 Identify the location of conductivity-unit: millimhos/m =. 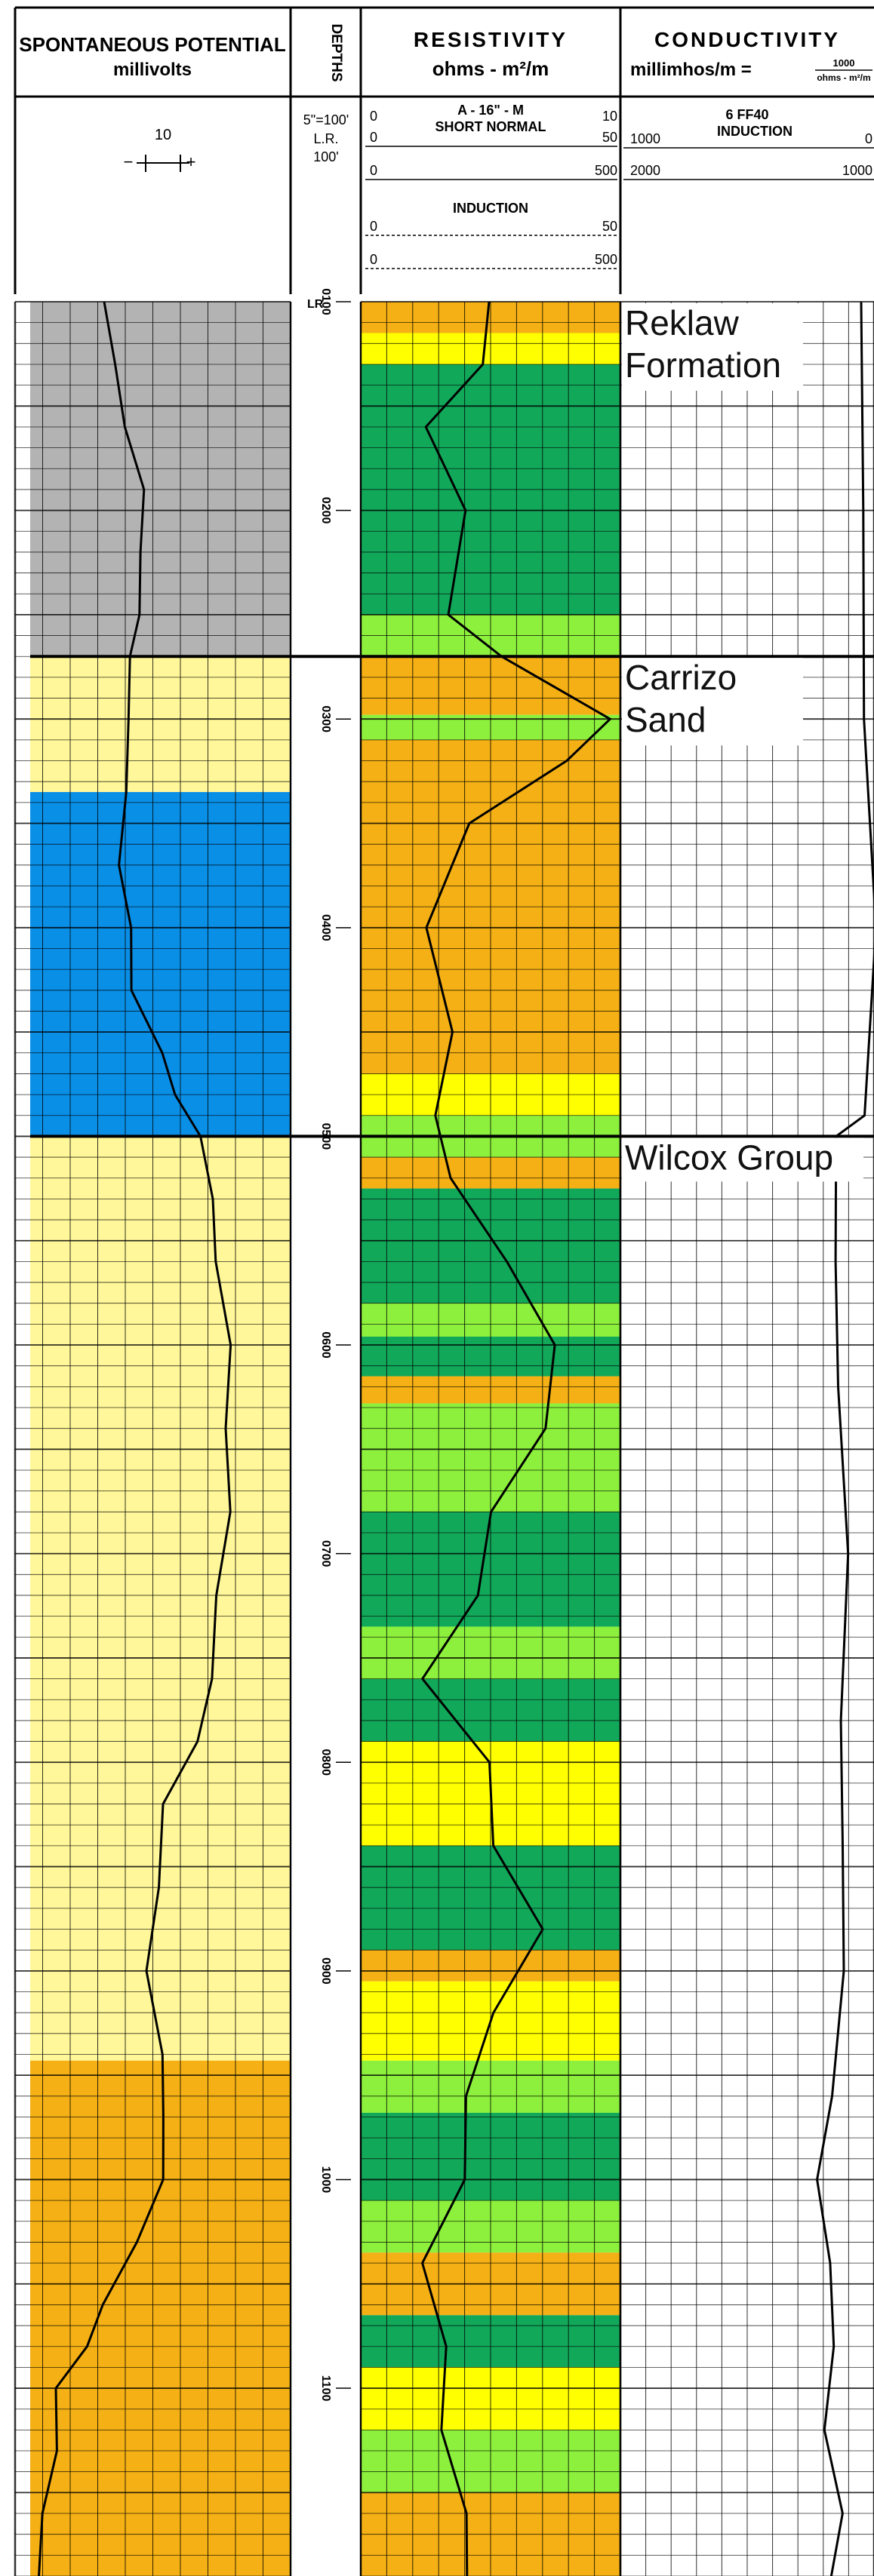
(691, 70).